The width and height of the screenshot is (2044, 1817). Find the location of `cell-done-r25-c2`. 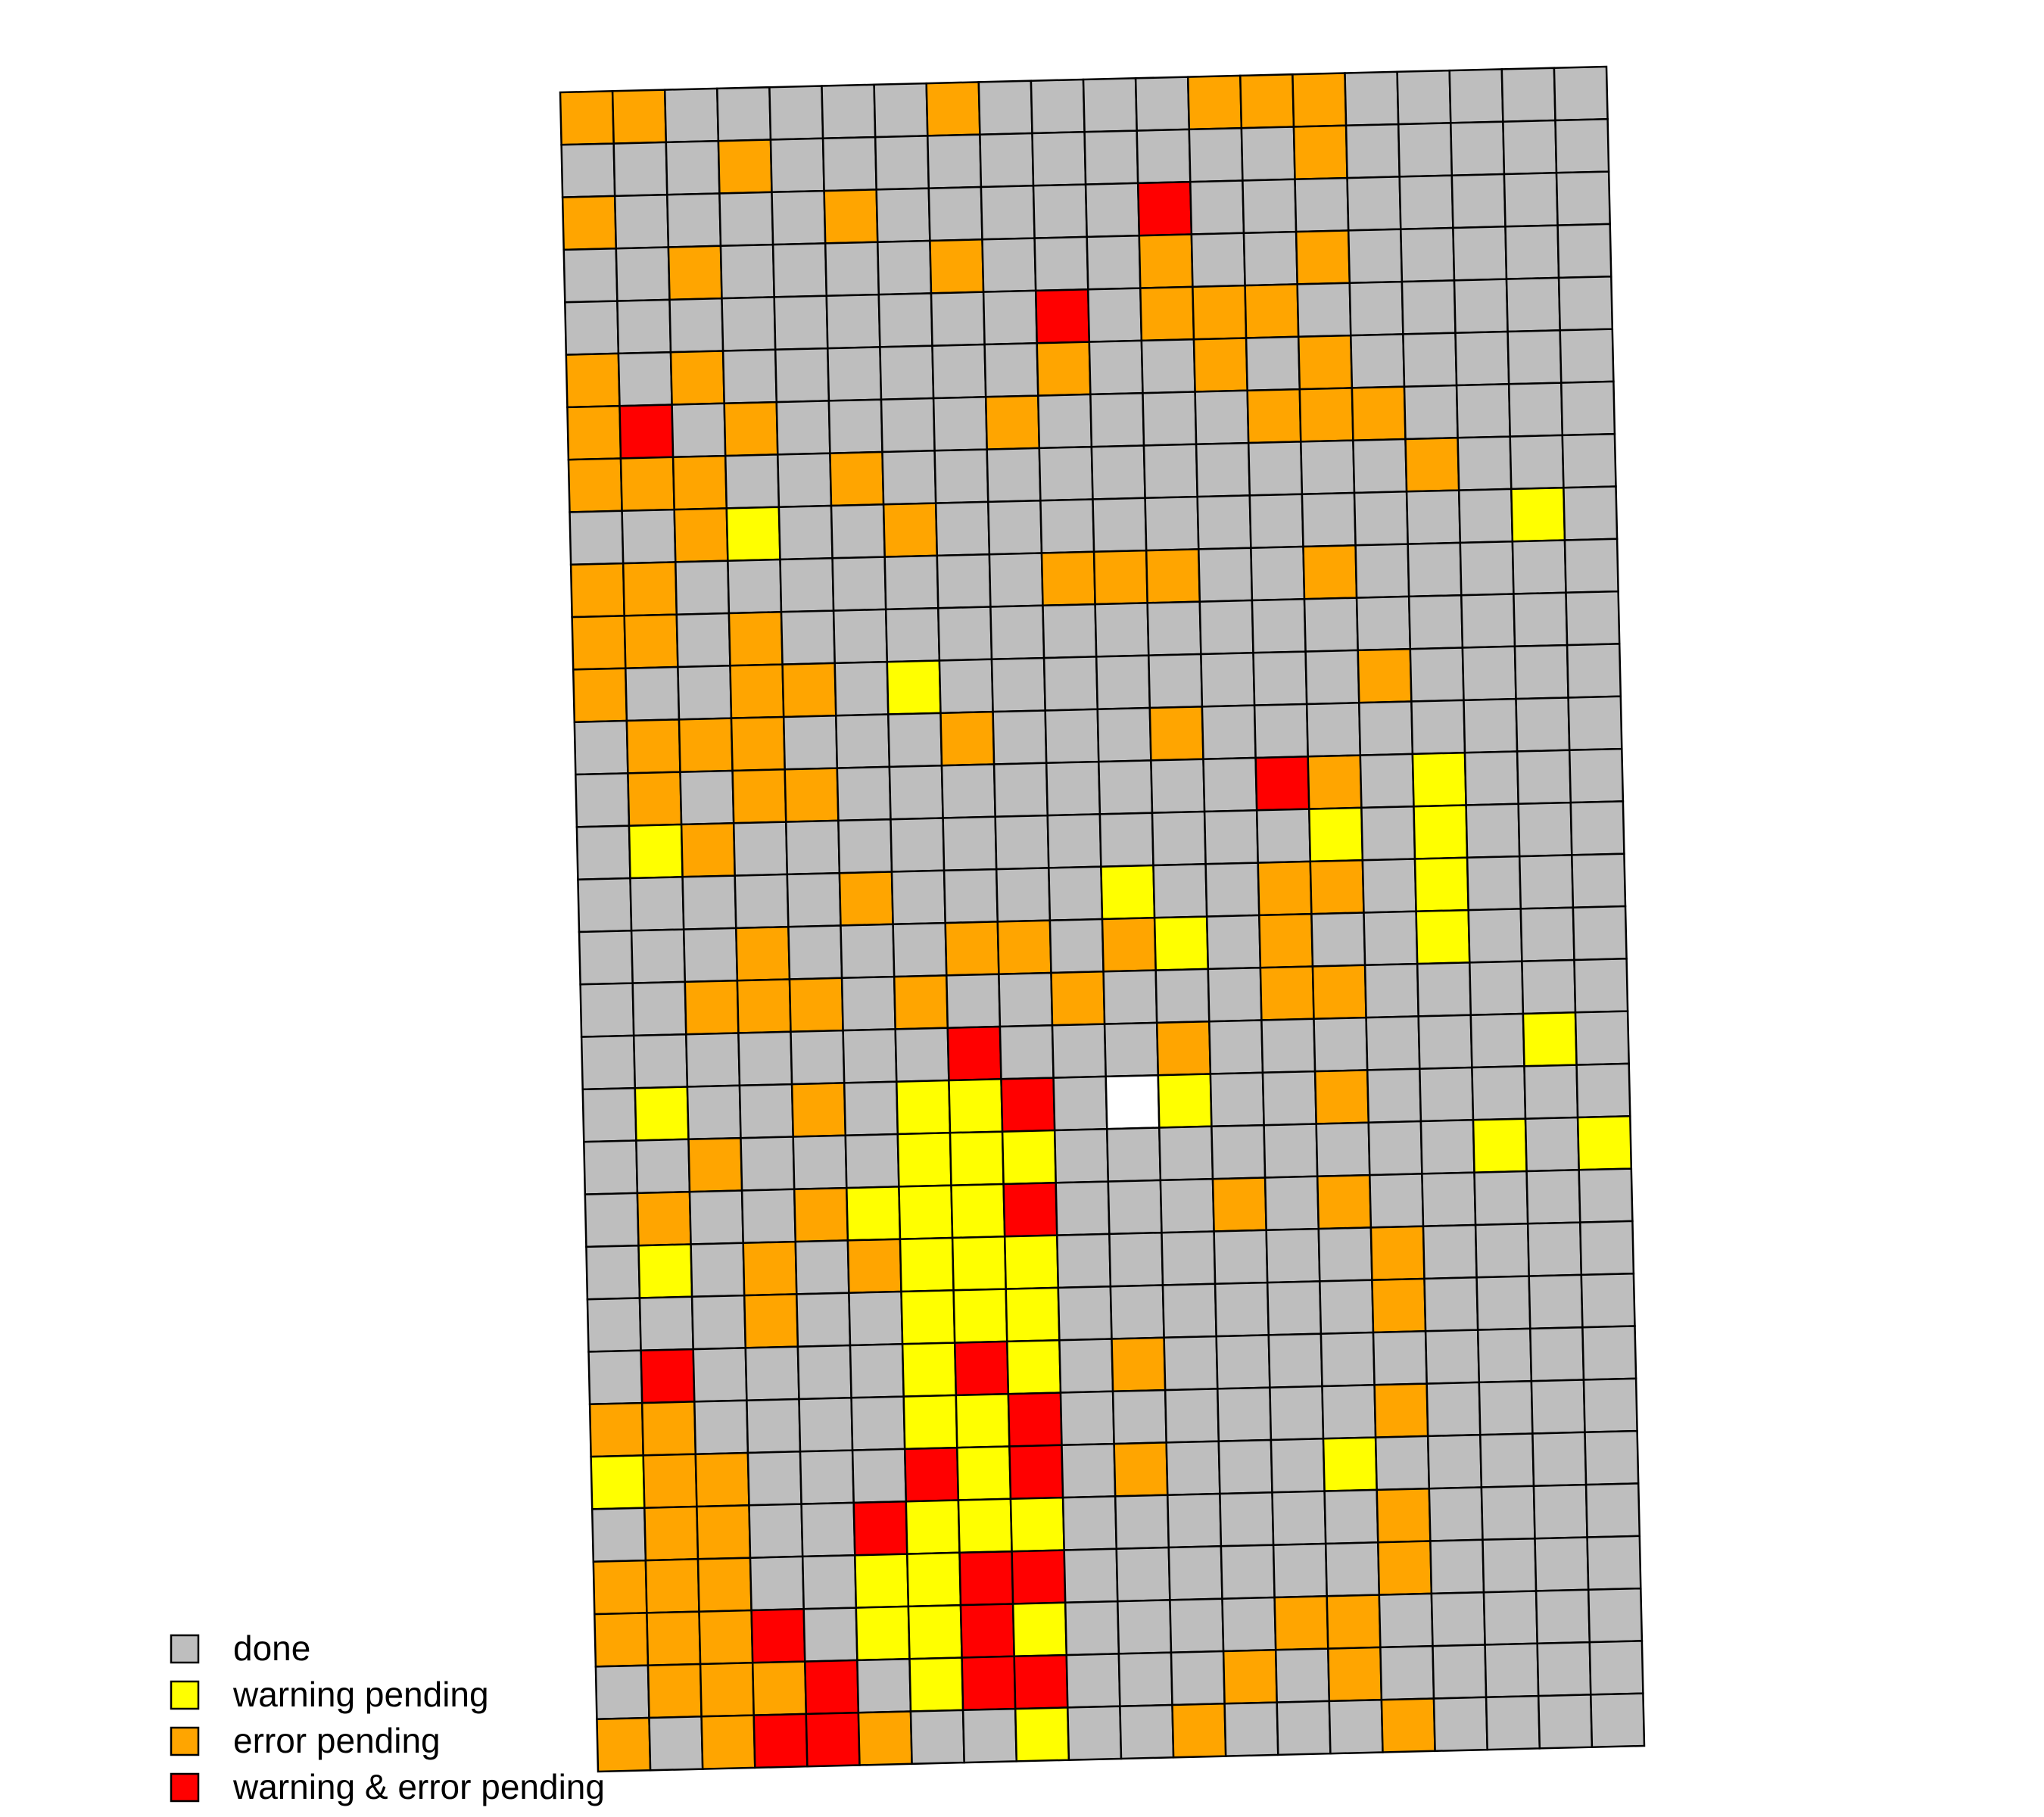

cell-done-r25-c2 is located at coordinates (721, 1427).